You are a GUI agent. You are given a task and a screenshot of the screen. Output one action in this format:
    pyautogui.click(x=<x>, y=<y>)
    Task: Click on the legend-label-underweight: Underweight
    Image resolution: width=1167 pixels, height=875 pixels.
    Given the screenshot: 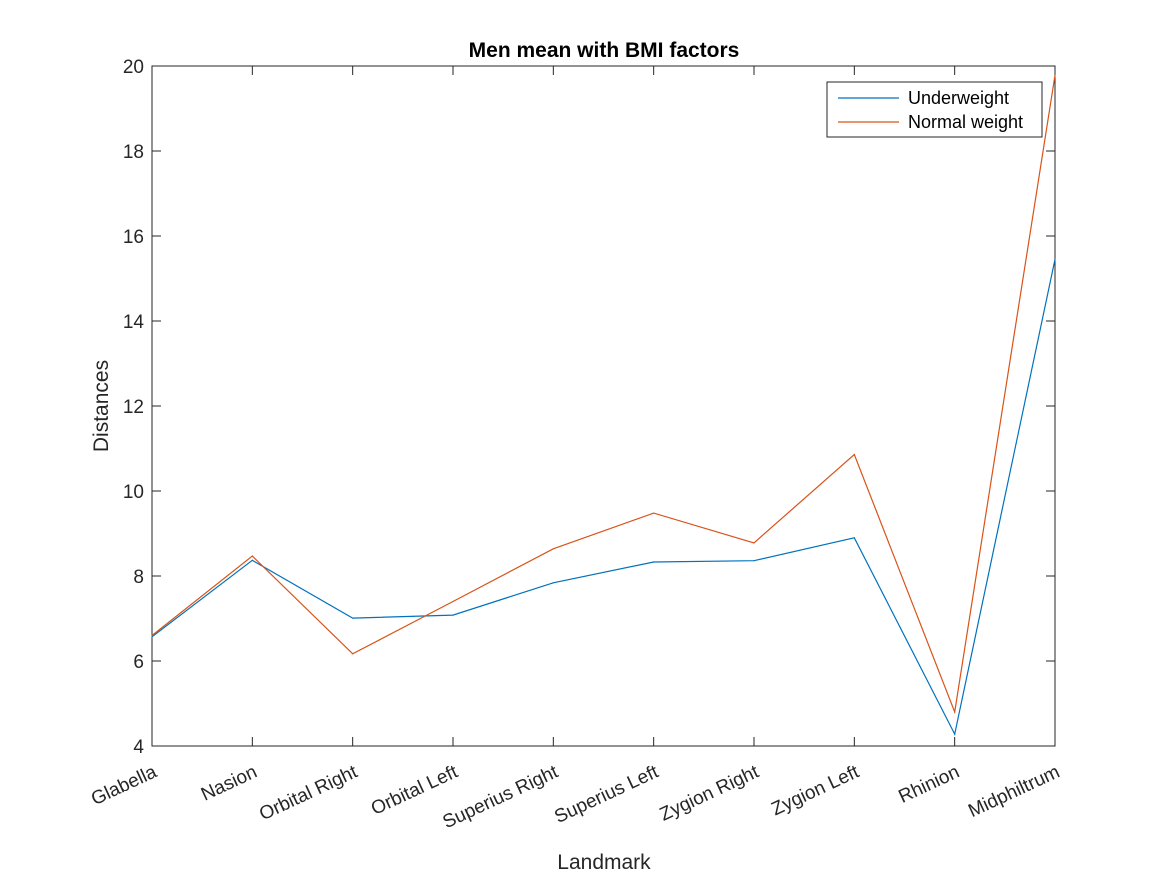 What is the action you would take?
    pyautogui.click(x=958, y=98)
    